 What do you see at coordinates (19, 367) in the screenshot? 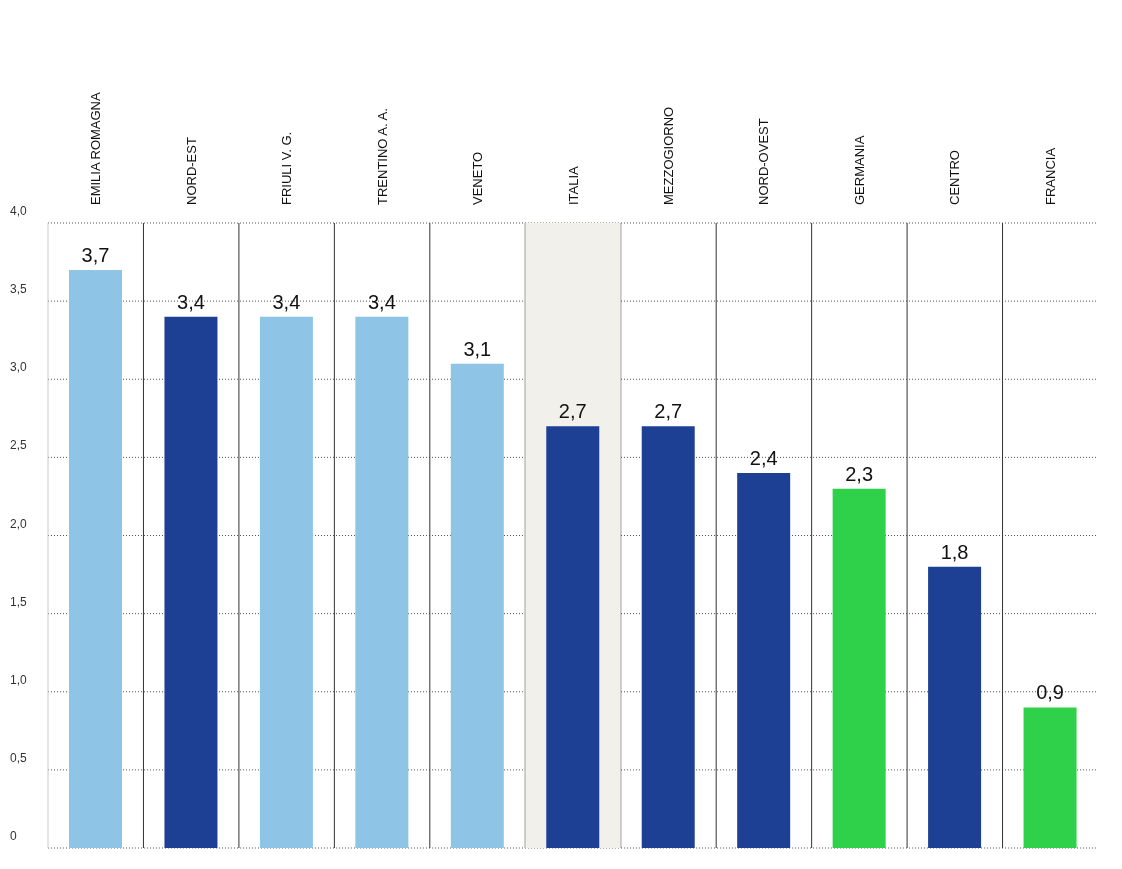
I see `y-tick-label: 3,0` at bounding box center [19, 367].